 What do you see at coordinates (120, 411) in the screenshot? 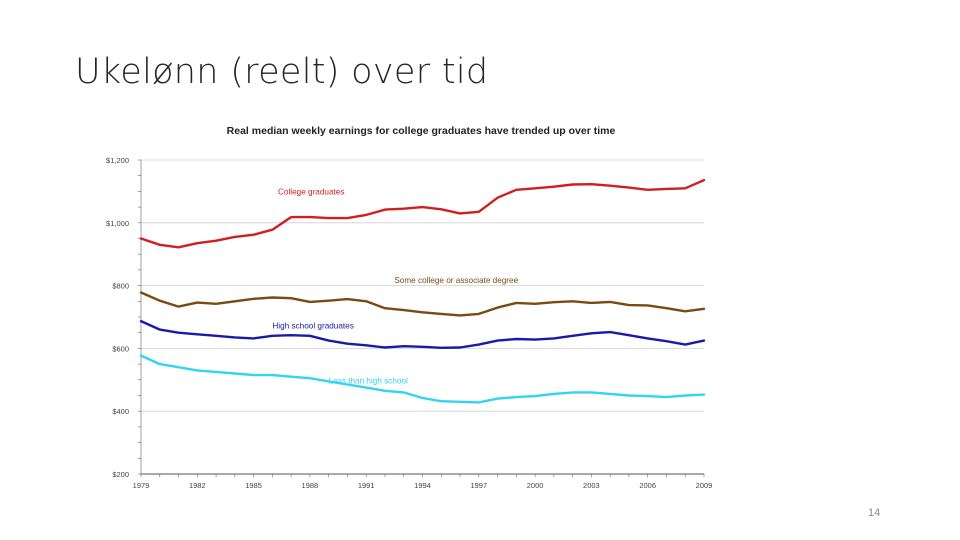
I see `y-tick-label: $400` at bounding box center [120, 411].